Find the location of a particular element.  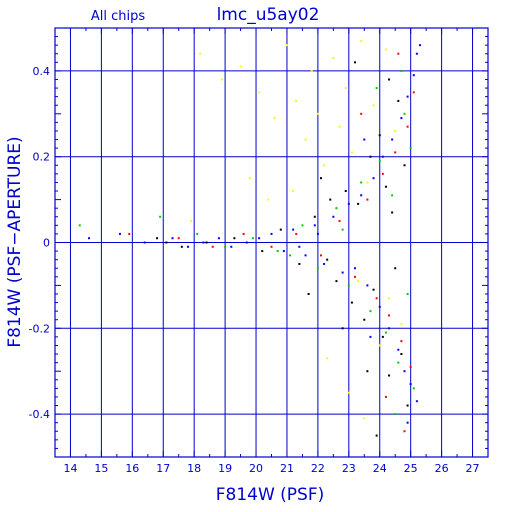

x-tick-label: 22 is located at coordinates (318, 468).